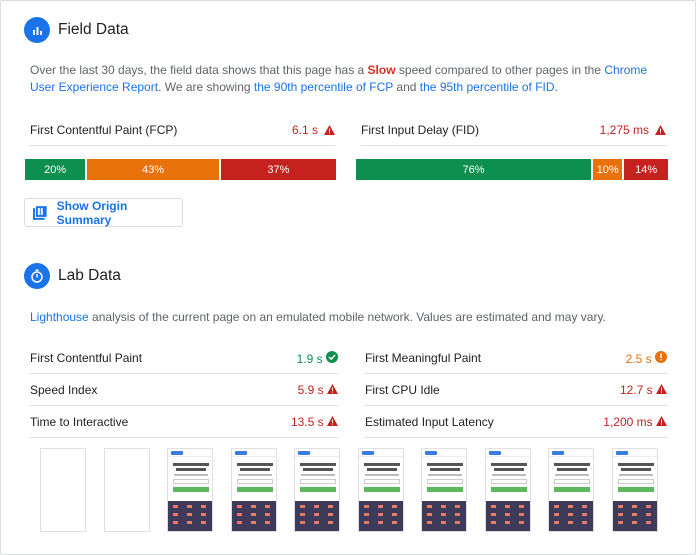 This screenshot has height=555, width=696. What do you see at coordinates (310, 390) in the screenshot?
I see `metric-value: 5.9 s` at bounding box center [310, 390].